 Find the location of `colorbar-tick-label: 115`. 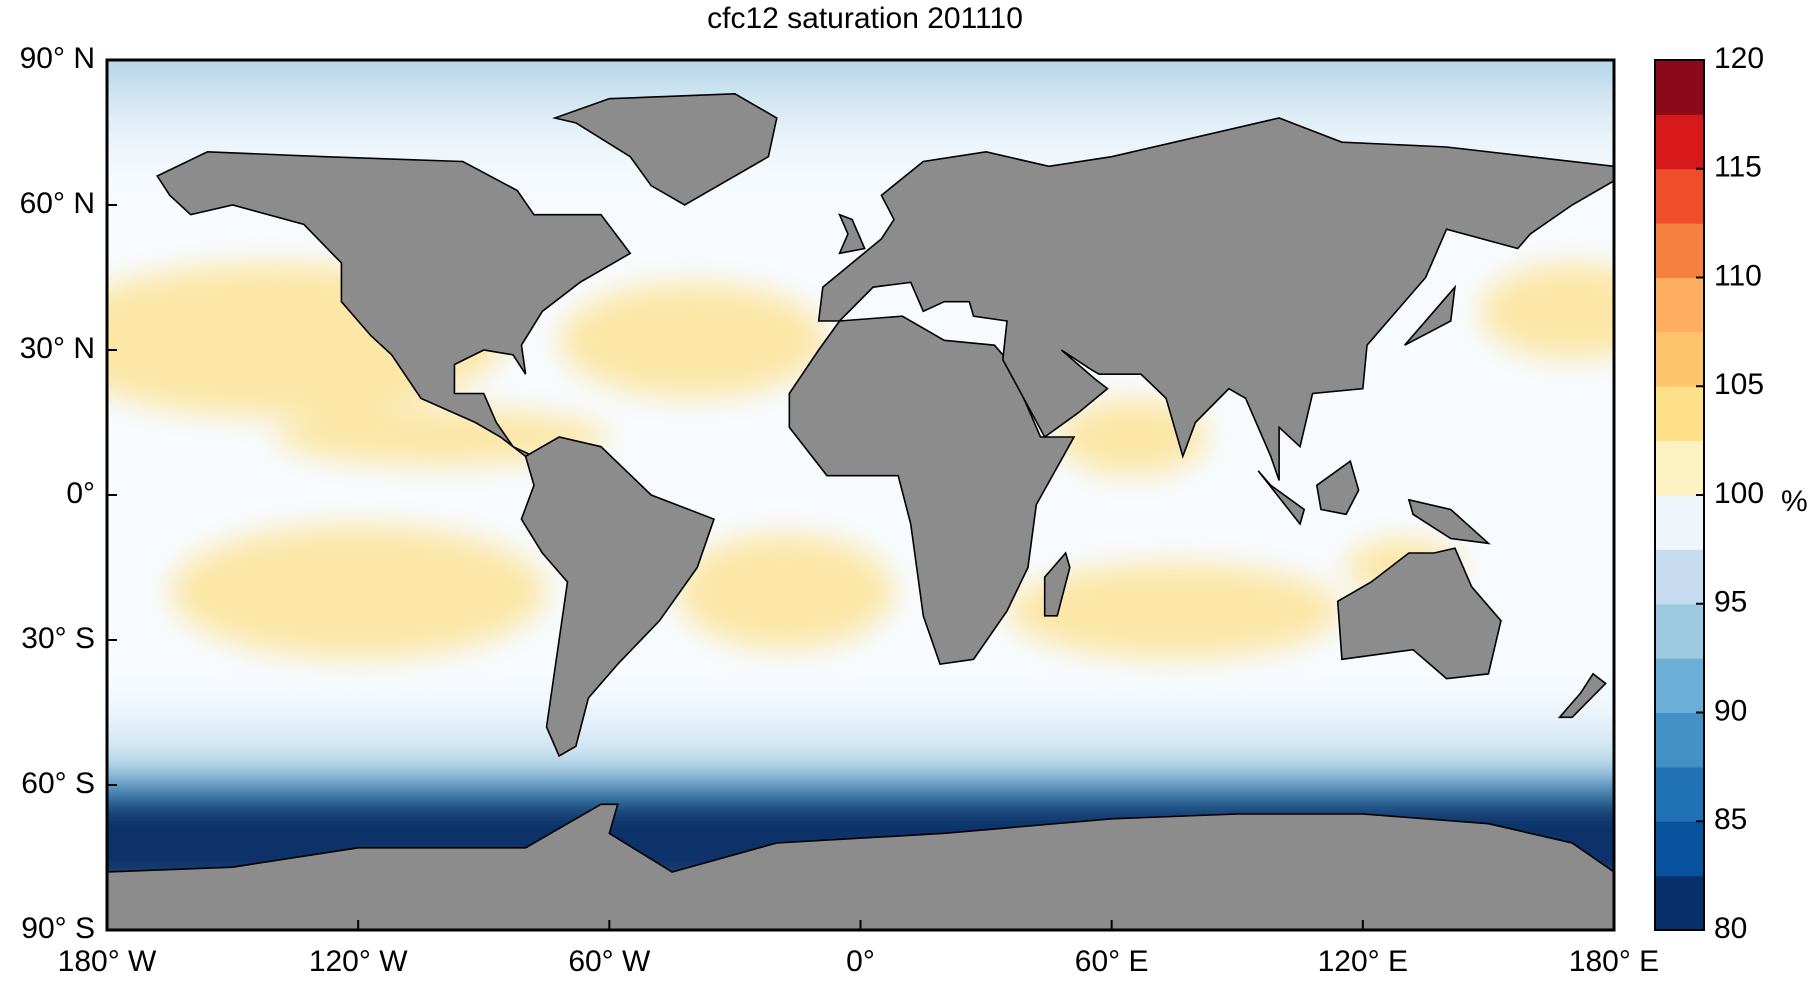

colorbar-tick-label: 115 is located at coordinates (1738, 167).